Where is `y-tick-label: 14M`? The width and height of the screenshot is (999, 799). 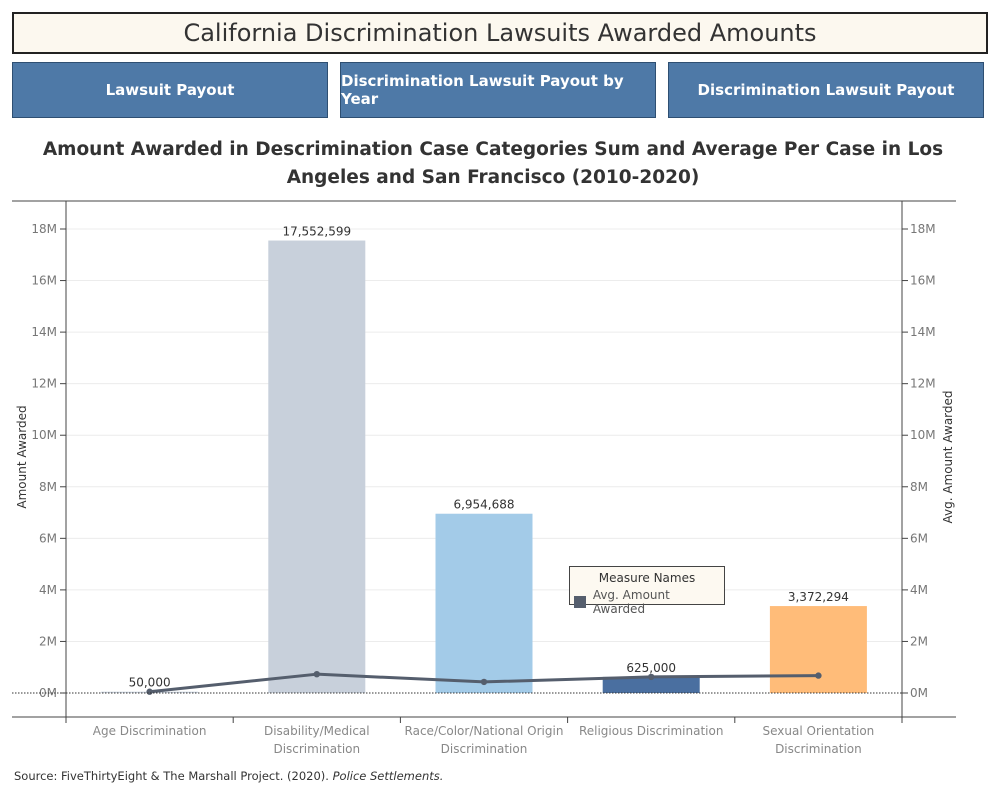 y-tick-label: 14M is located at coordinates (44, 332).